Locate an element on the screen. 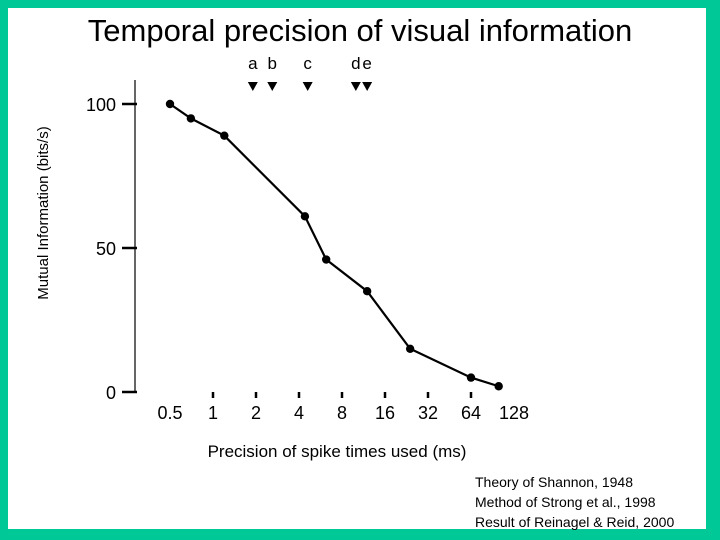 The height and width of the screenshot is (540, 720). y-tick-label: 50 is located at coordinates (106, 249).